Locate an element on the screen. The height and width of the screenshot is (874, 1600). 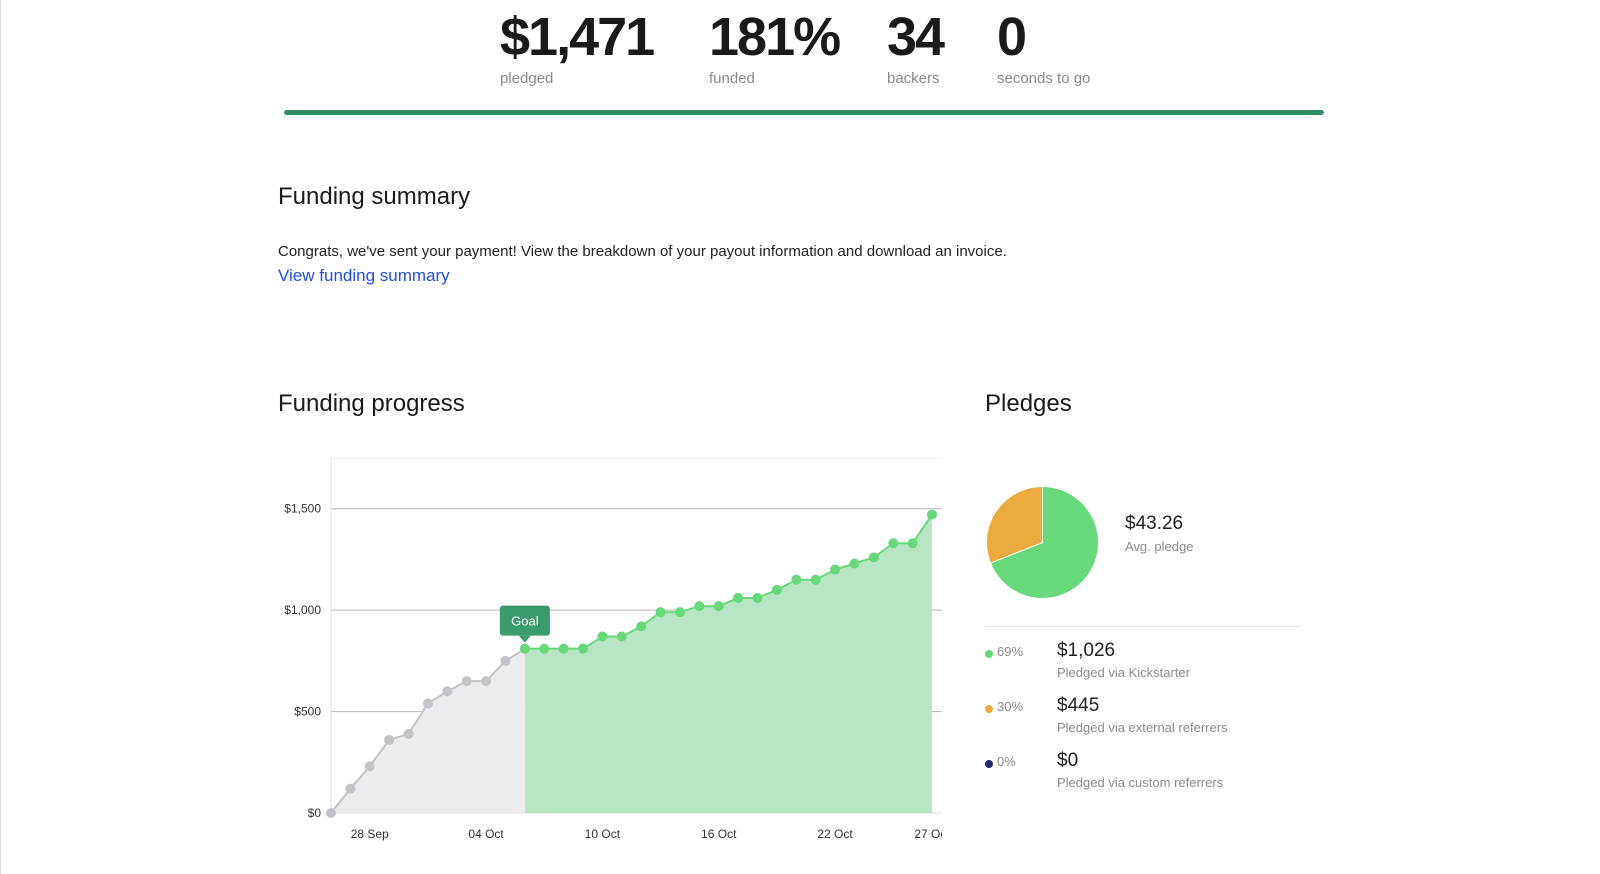
pledge-percent: 69% is located at coordinates (1010, 651).